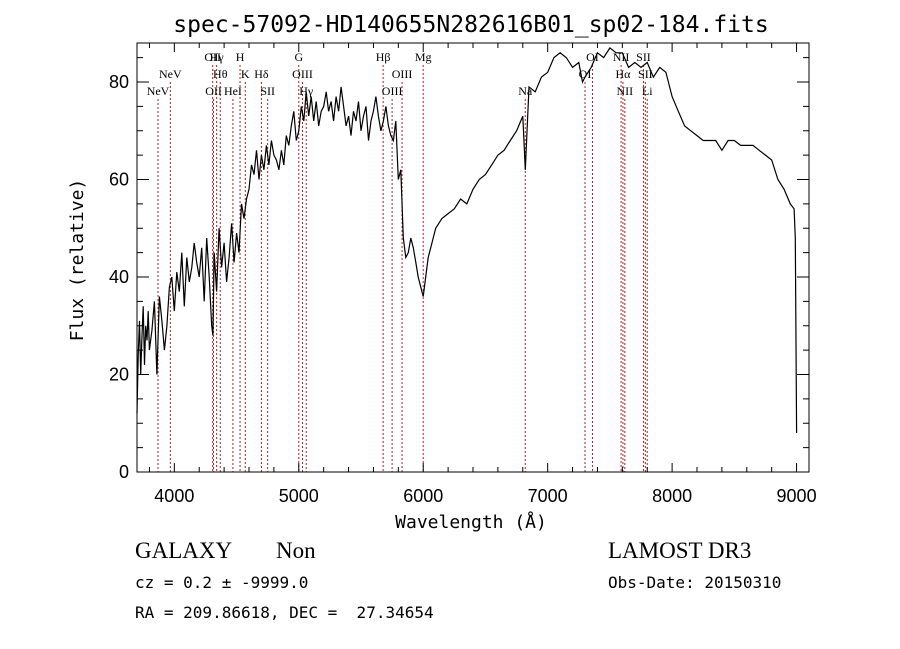 The width and height of the screenshot is (900, 649). Describe the element at coordinates (245, 74) in the screenshot. I see `line-marker-label: K` at that location.